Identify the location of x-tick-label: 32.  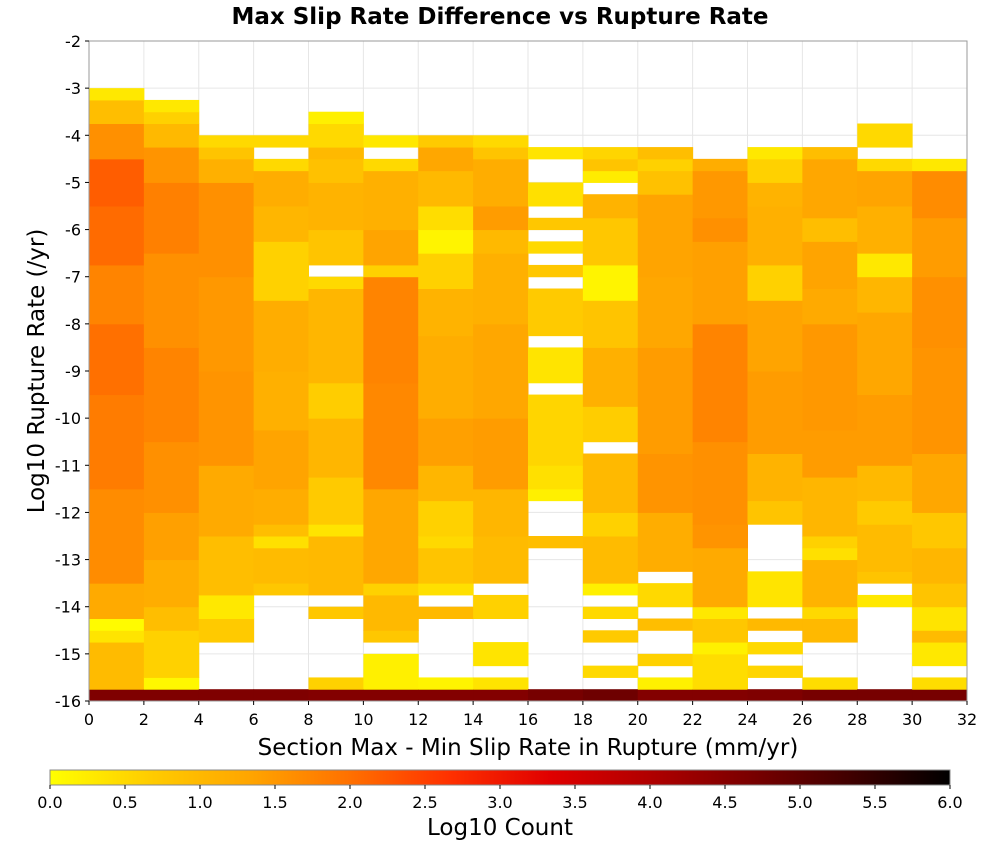
(967, 719).